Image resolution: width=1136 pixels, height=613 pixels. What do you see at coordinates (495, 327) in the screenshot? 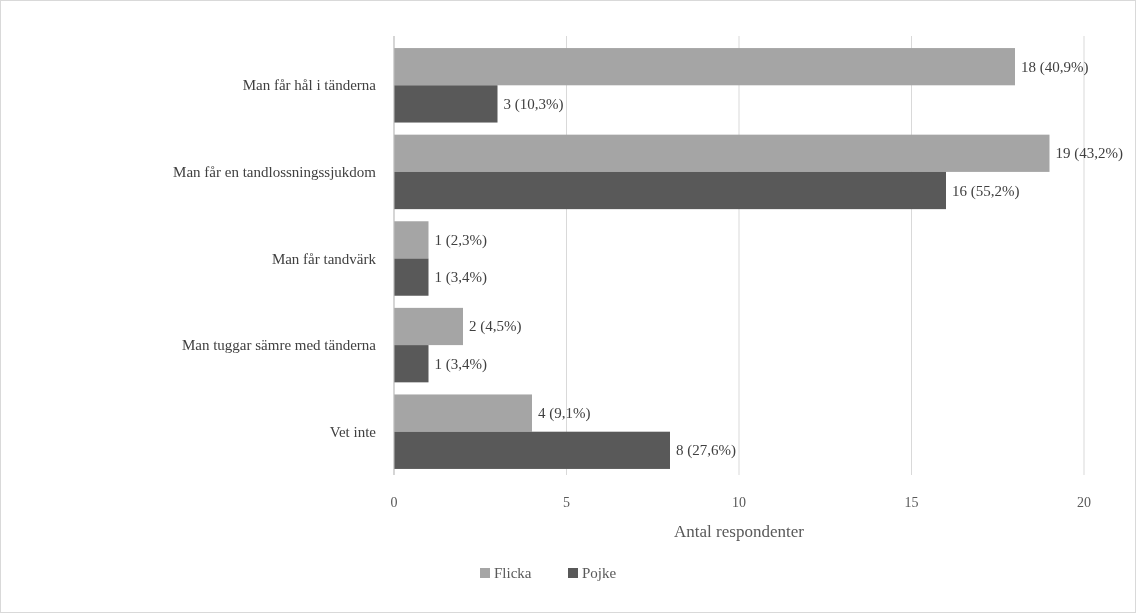
I see `data-label: 2 (4,5%)` at bounding box center [495, 327].